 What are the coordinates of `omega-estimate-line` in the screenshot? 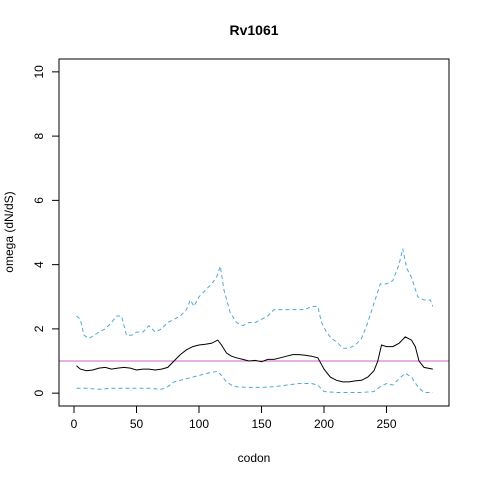 It's located at (254, 359).